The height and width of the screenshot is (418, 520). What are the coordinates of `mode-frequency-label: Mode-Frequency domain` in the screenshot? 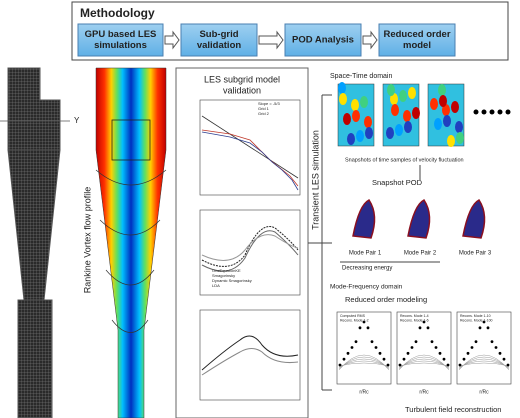 It's located at (366, 287).